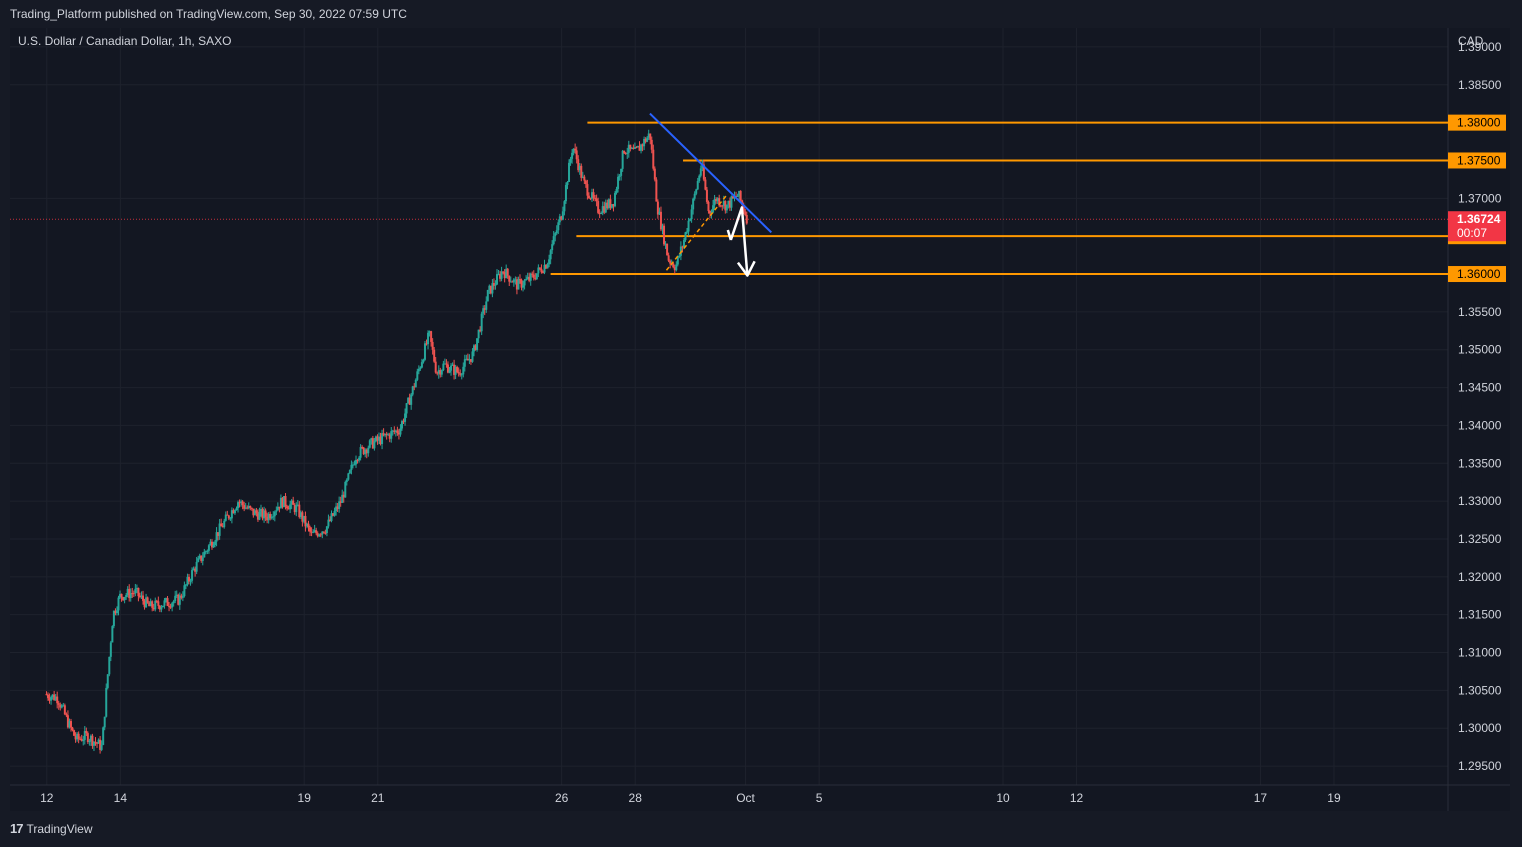 Image resolution: width=1522 pixels, height=847 pixels. What do you see at coordinates (51, 829) in the screenshot?
I see `tradingview-logo: 17 TradingView` at bounding box center [51, 829].